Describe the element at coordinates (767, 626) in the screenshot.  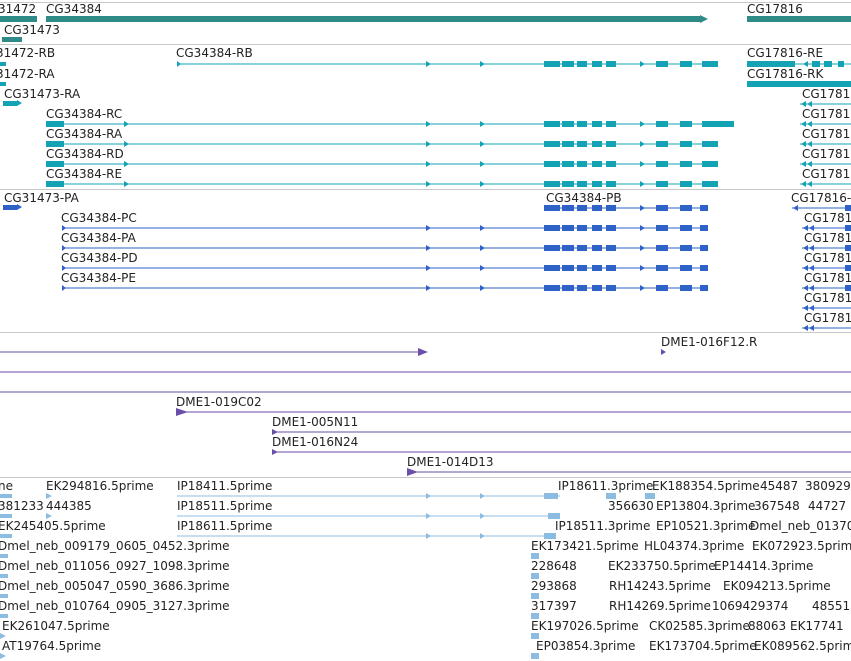
I see `est-label: 88063` at that location.